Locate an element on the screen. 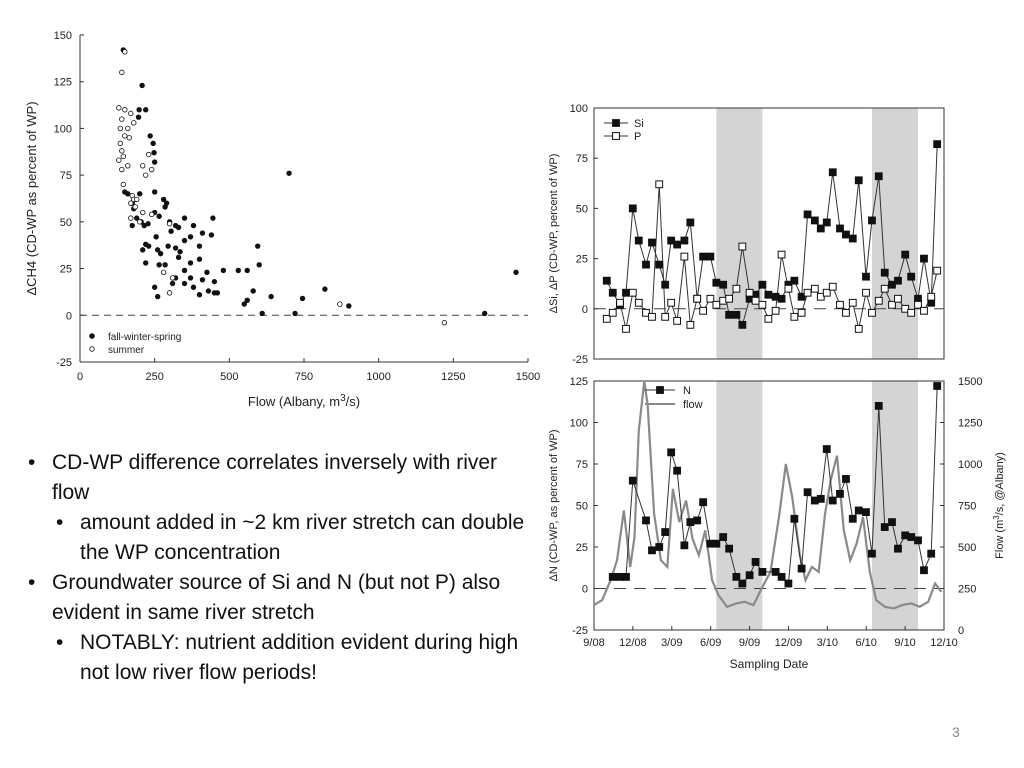 This screenshot has height=768, width=1024. legend-label: P is located at coordinates (637, 137).